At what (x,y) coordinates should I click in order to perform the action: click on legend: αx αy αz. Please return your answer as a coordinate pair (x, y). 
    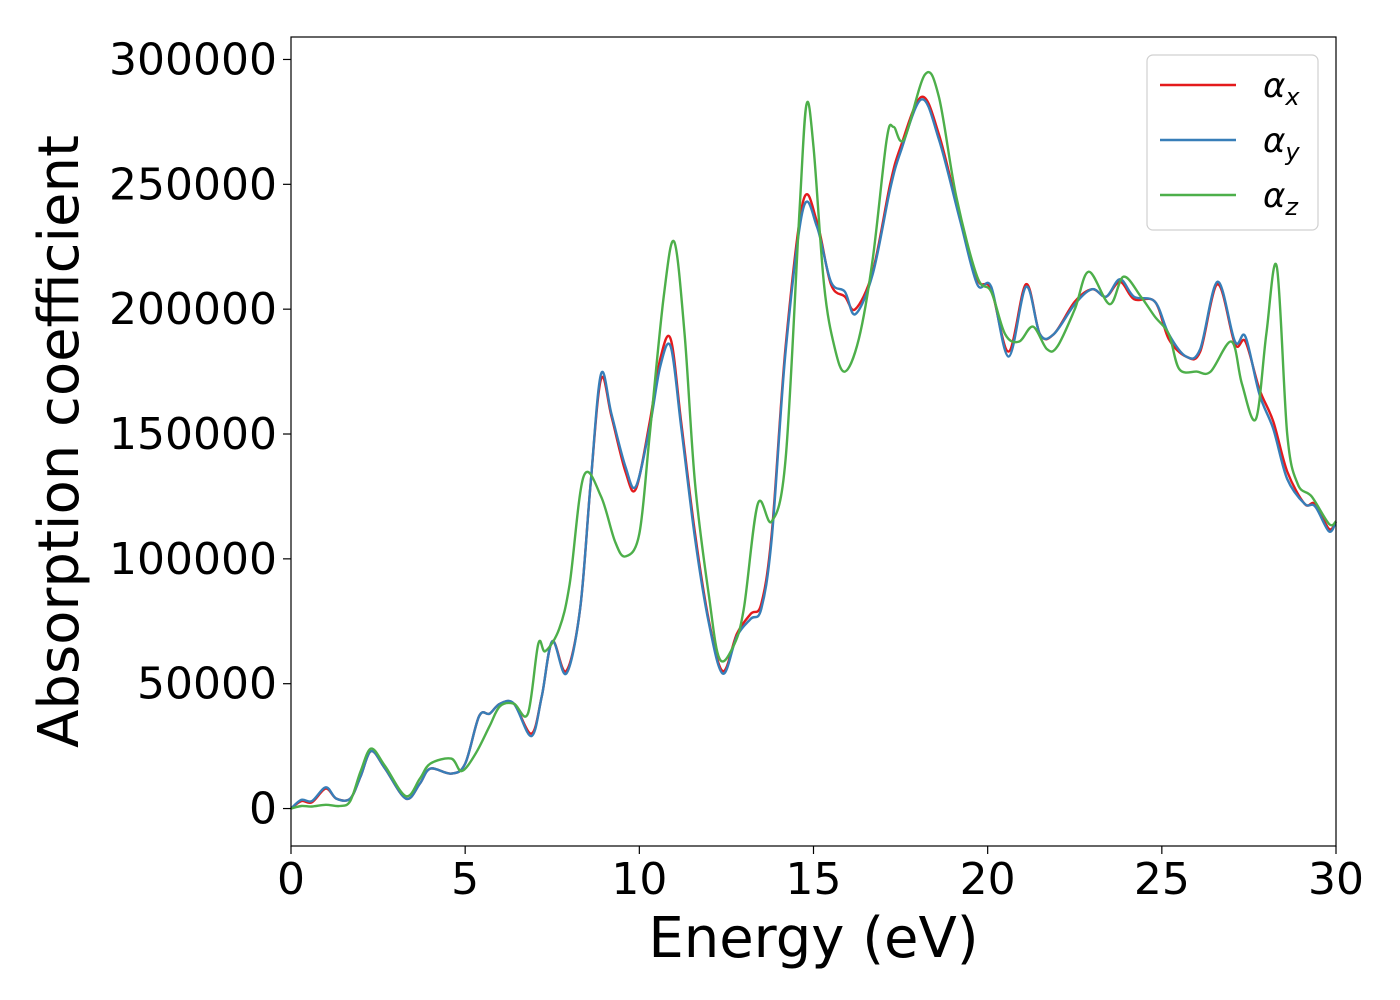
    Looking at the image, I should click on (1232, 142).